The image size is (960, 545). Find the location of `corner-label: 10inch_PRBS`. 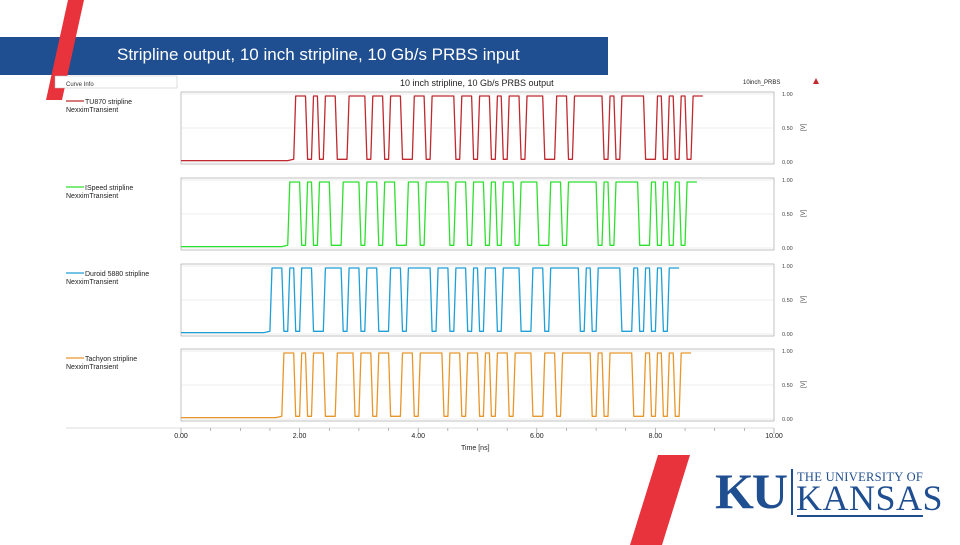

corner-label: 10inch_PRBS is located at coordinates (761, 83).